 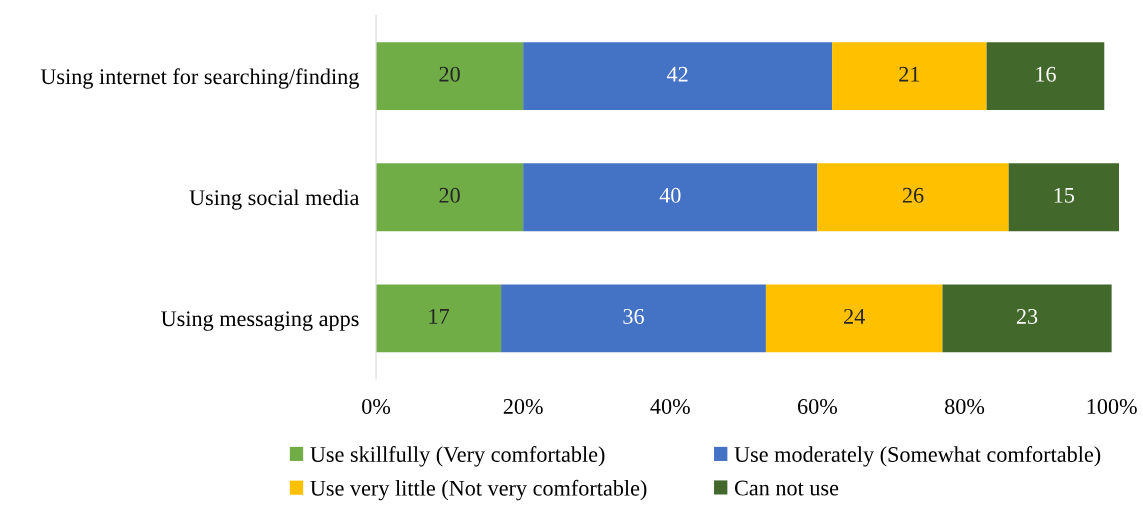 What do you see at coordinates (199, 78) in the screenshot?
I see `y-tick-label: Using internet for searching/finding` at bounding box center [199, 78].